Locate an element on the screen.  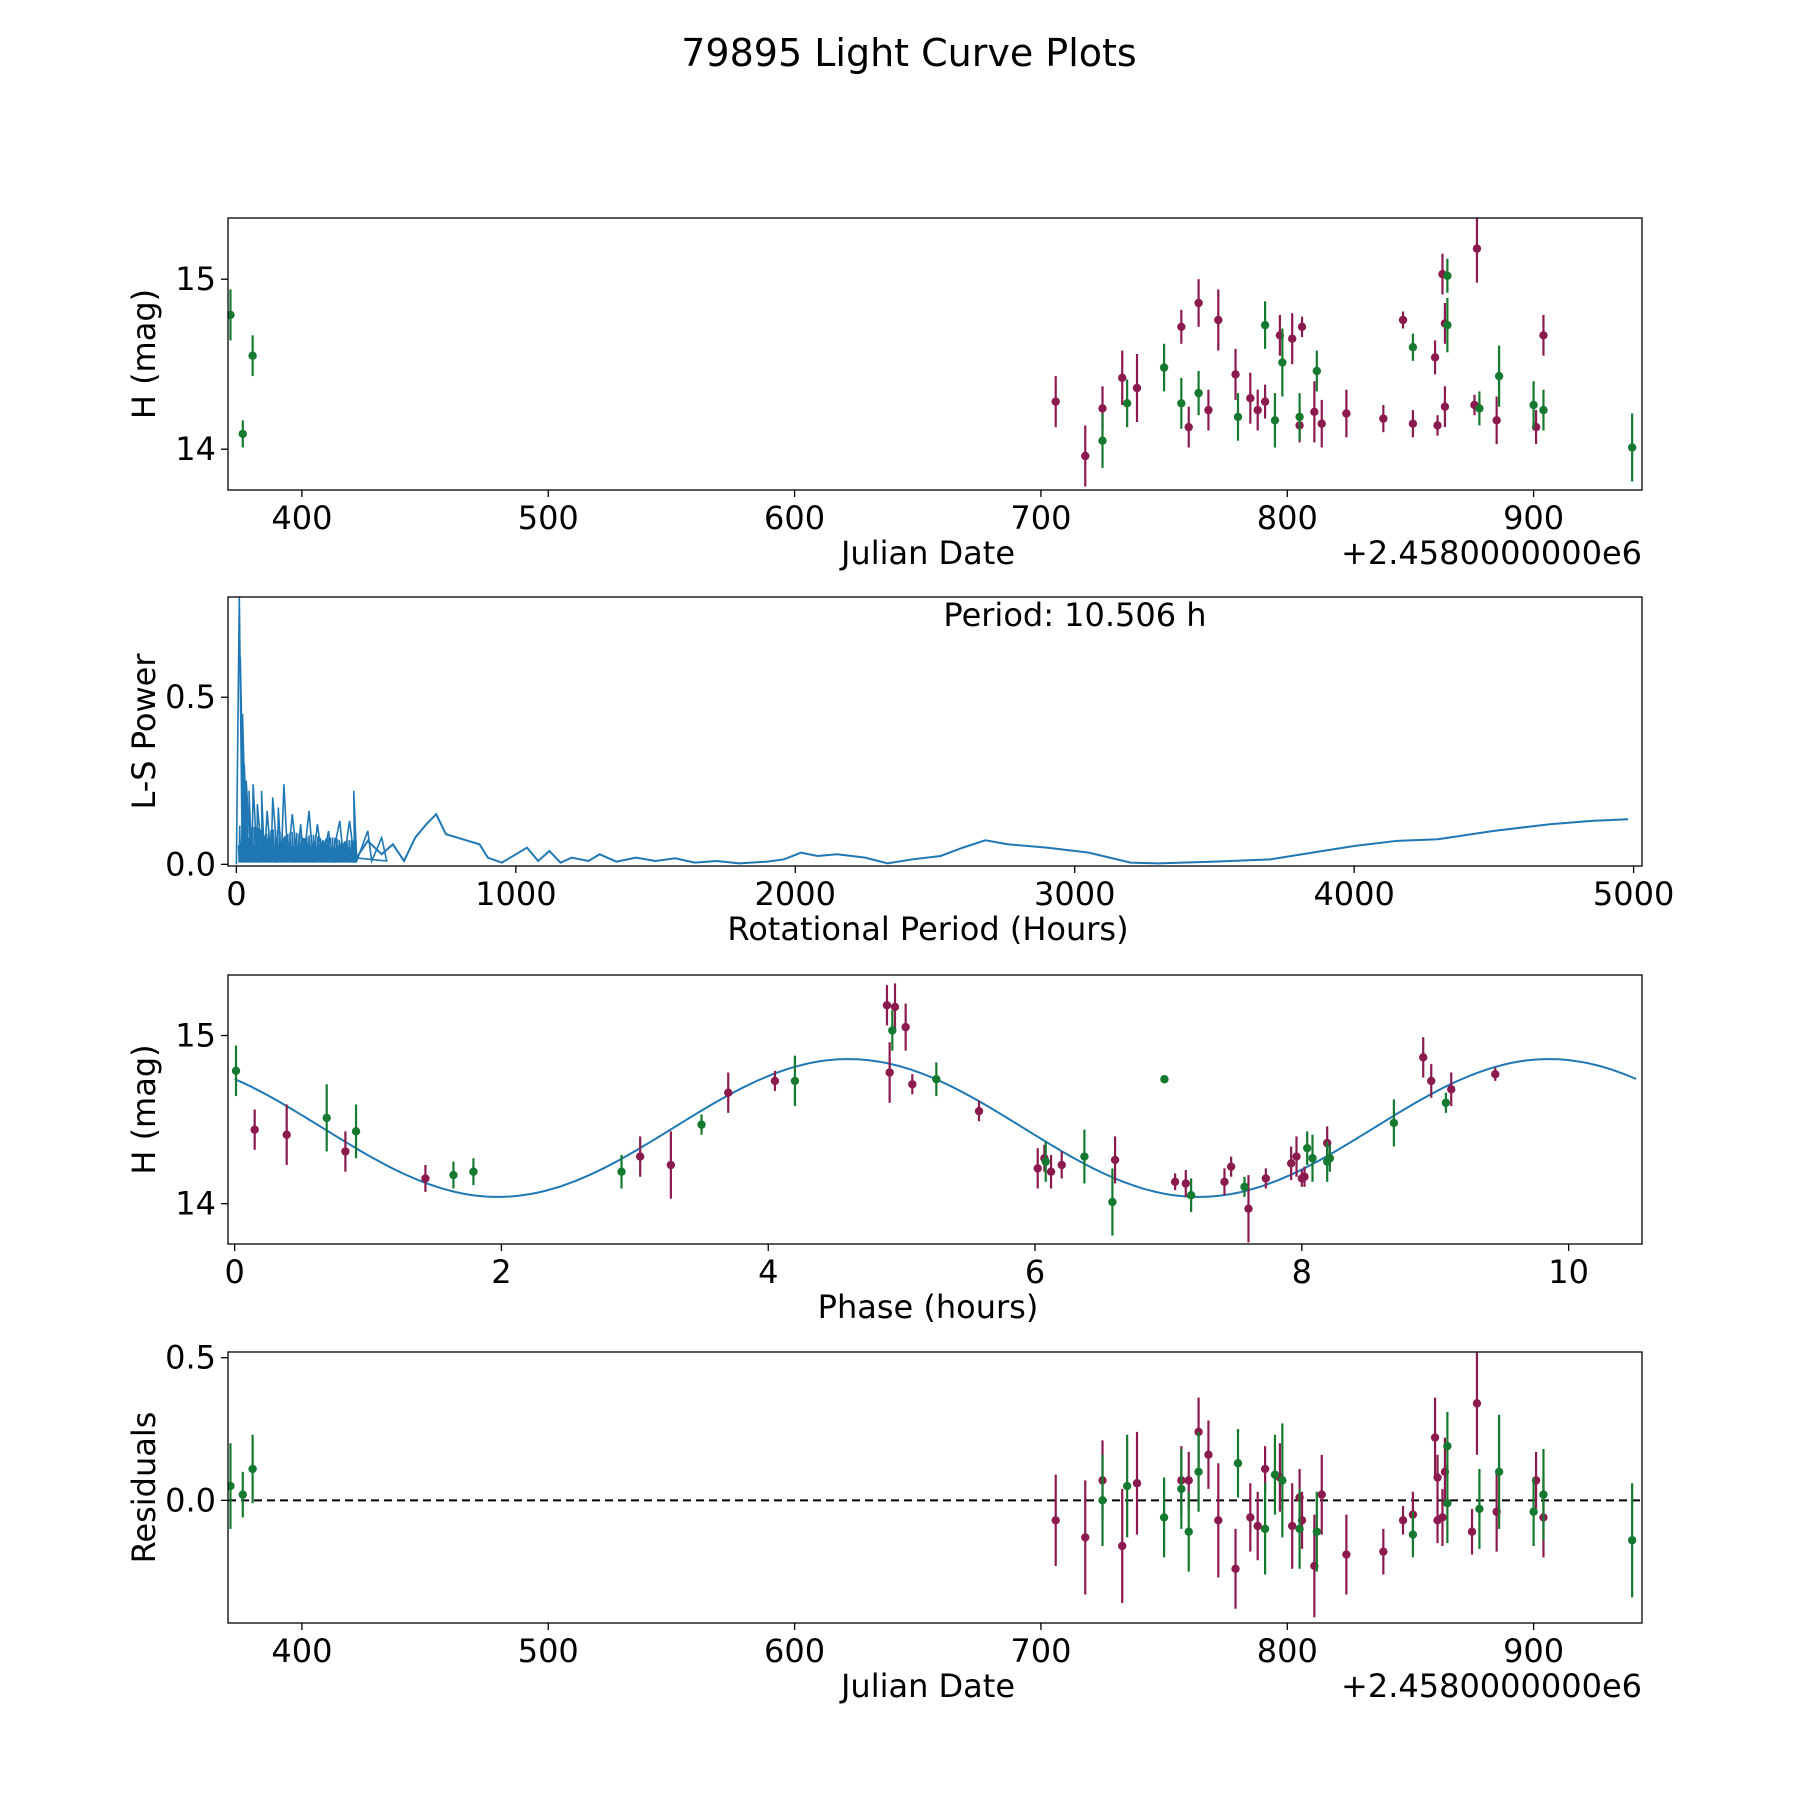
series-magenta is located at coordinates (875, 1113).